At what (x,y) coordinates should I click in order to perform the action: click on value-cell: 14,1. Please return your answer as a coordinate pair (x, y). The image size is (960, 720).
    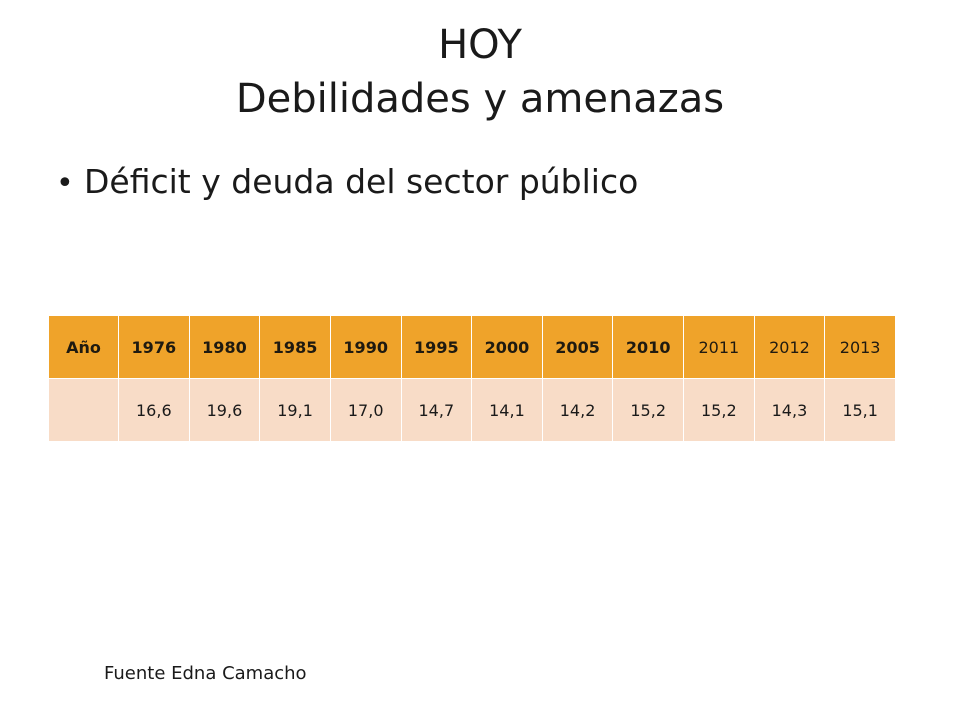
    Looking at the image, I should click on (507, 410).